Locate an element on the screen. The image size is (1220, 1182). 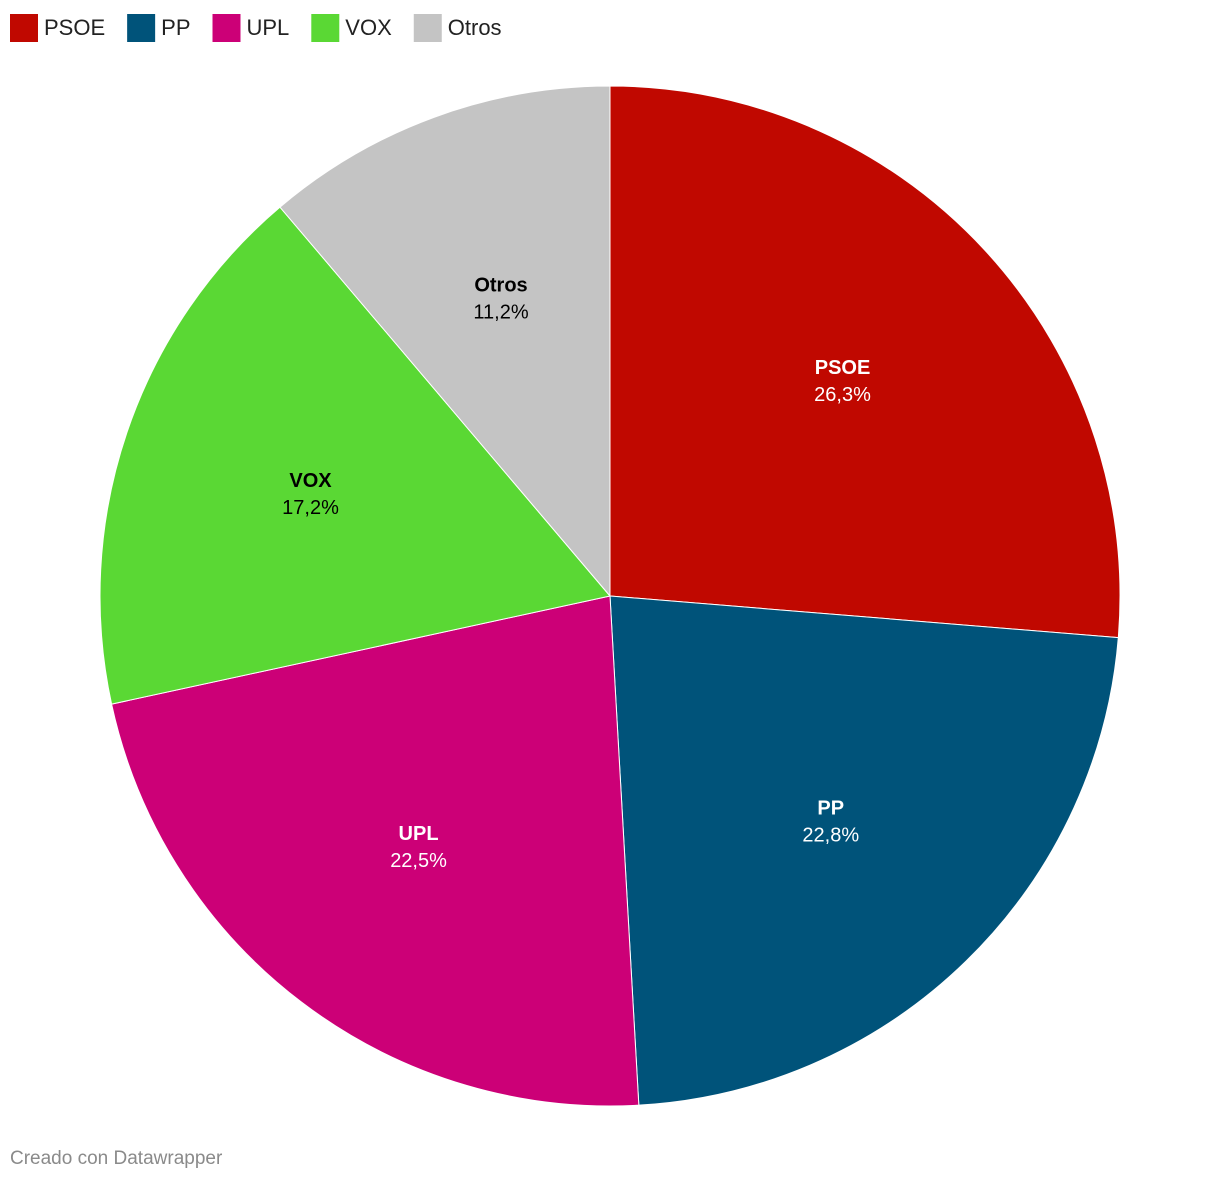
slice-name: PP is located at coordinates (830, 809).